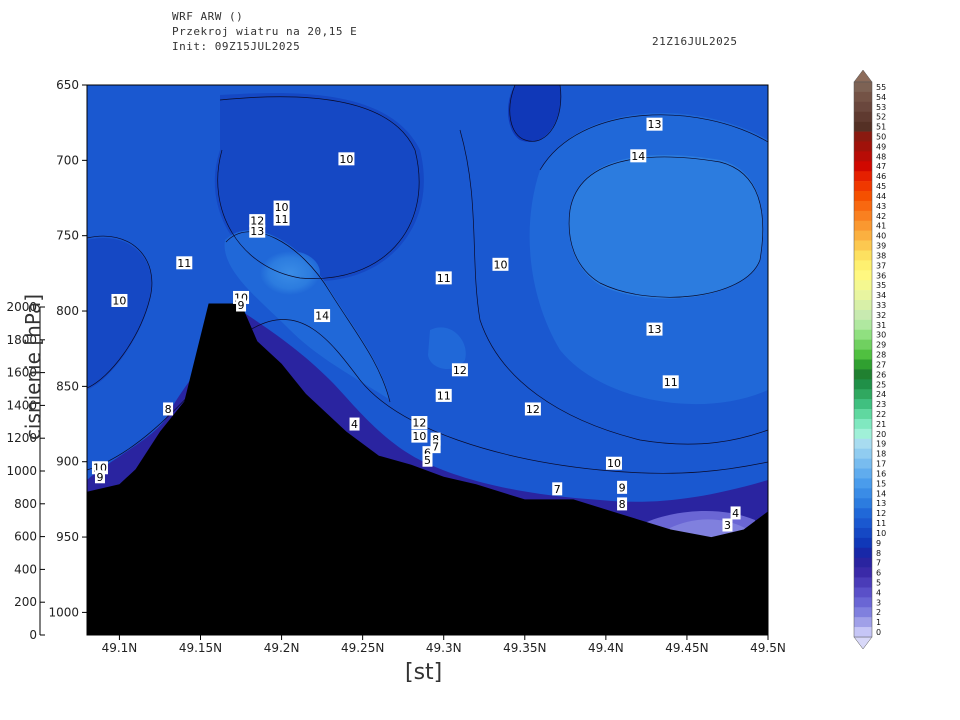 Image resolution: width=960 pixels, height=720 pixels. What do you see at coordinates (881, 483) in the screenshot?
I see `colorbar-label: 15` at bounding box center [881, 483].